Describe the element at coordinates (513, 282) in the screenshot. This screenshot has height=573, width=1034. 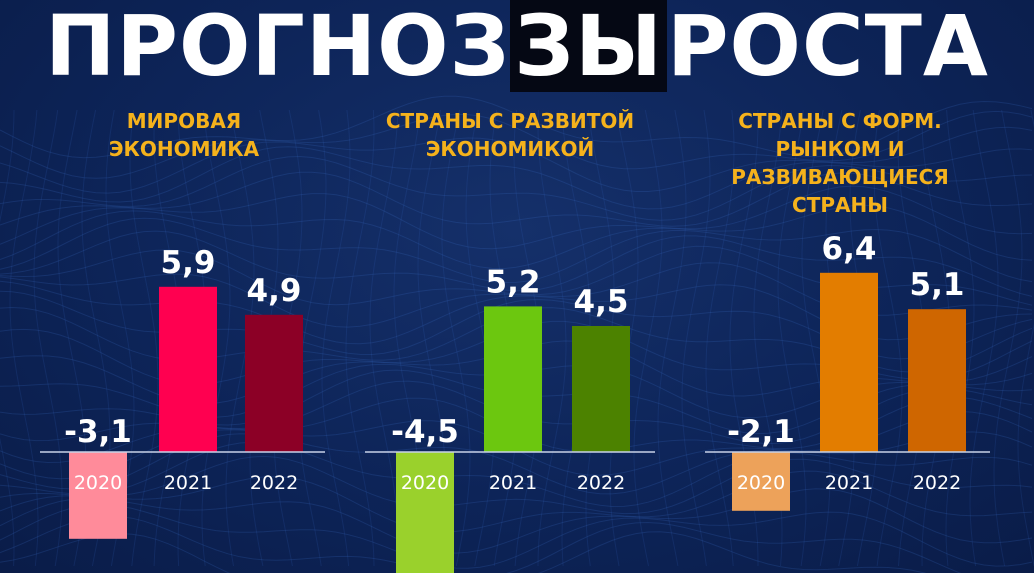
I see `value-label: 5,2` at that location.